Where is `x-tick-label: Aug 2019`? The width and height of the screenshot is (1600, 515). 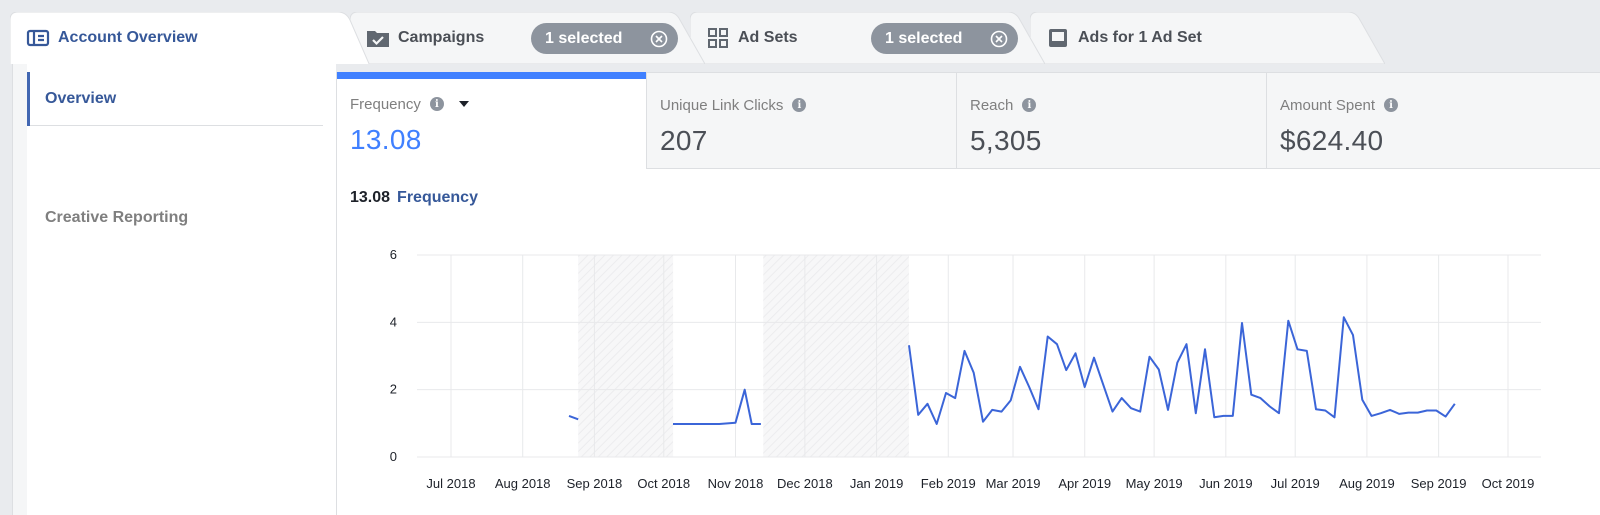 x-tick-label: Aug 2019 is located at coordinates (1367, 483).